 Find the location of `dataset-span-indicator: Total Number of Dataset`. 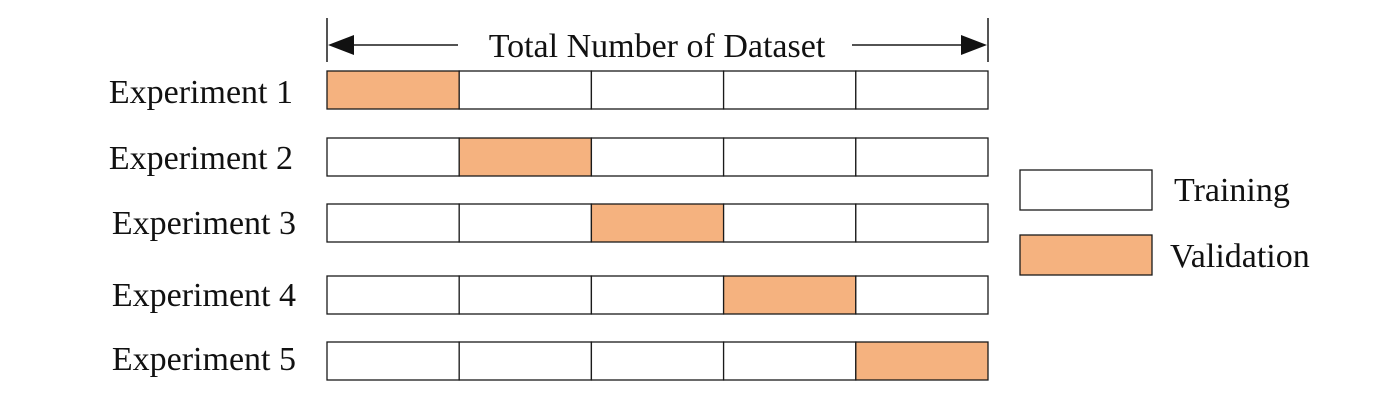

dataset-span-indicator: Total Number of Dataset is located at coordinates (657, 41).